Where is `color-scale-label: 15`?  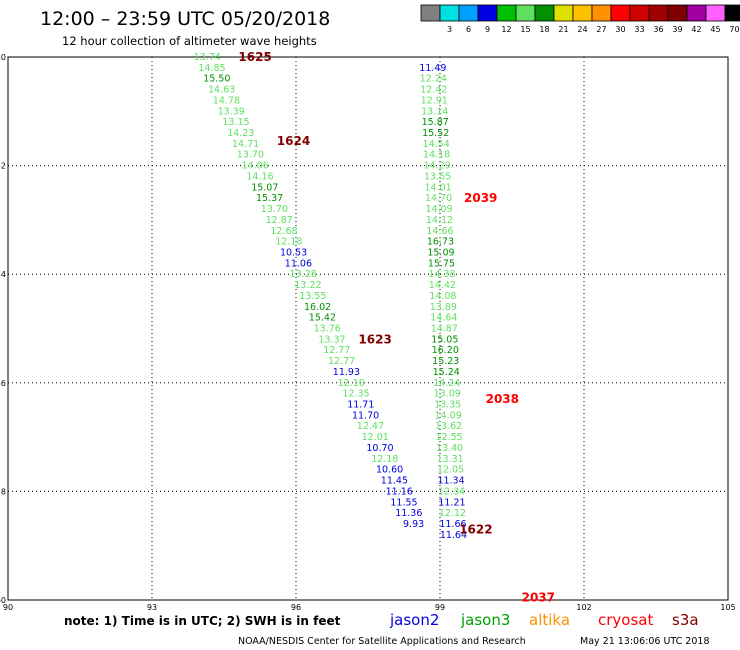 color-scale-label: 15 is located at coordinates (525, 29).